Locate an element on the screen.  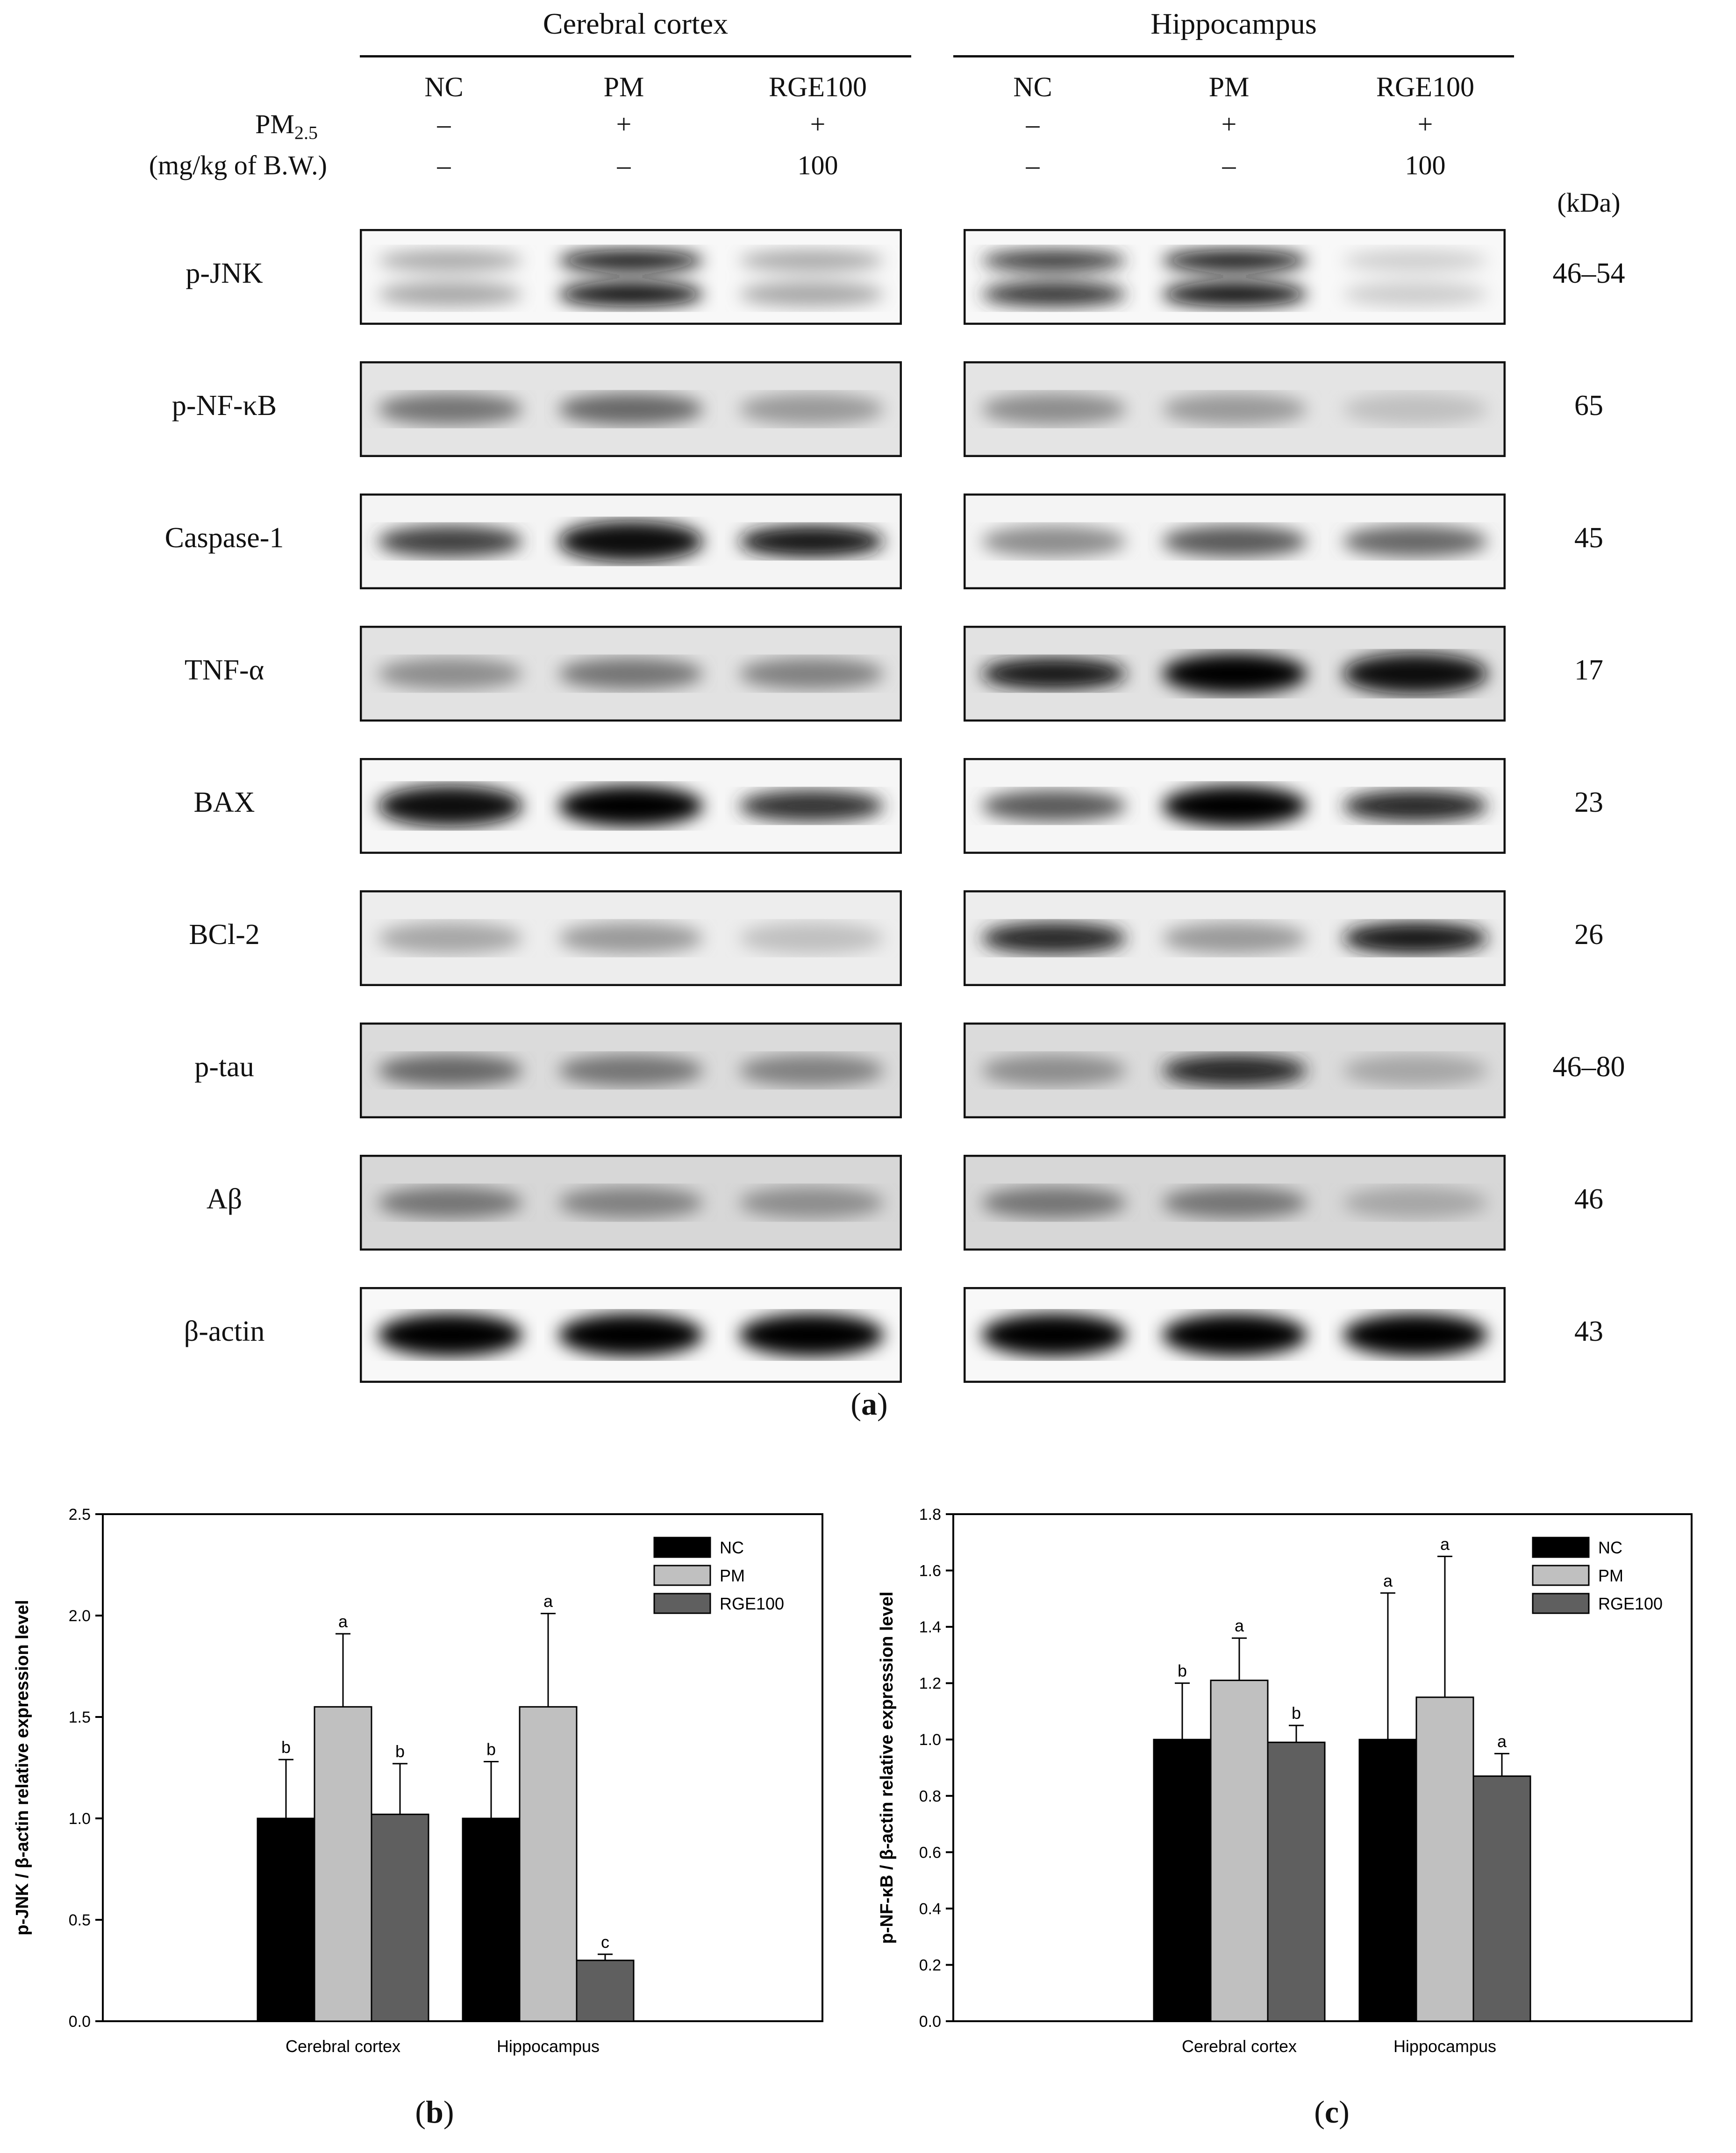
y-tick-label: 1.2 is located at coordinates (930, 1684).